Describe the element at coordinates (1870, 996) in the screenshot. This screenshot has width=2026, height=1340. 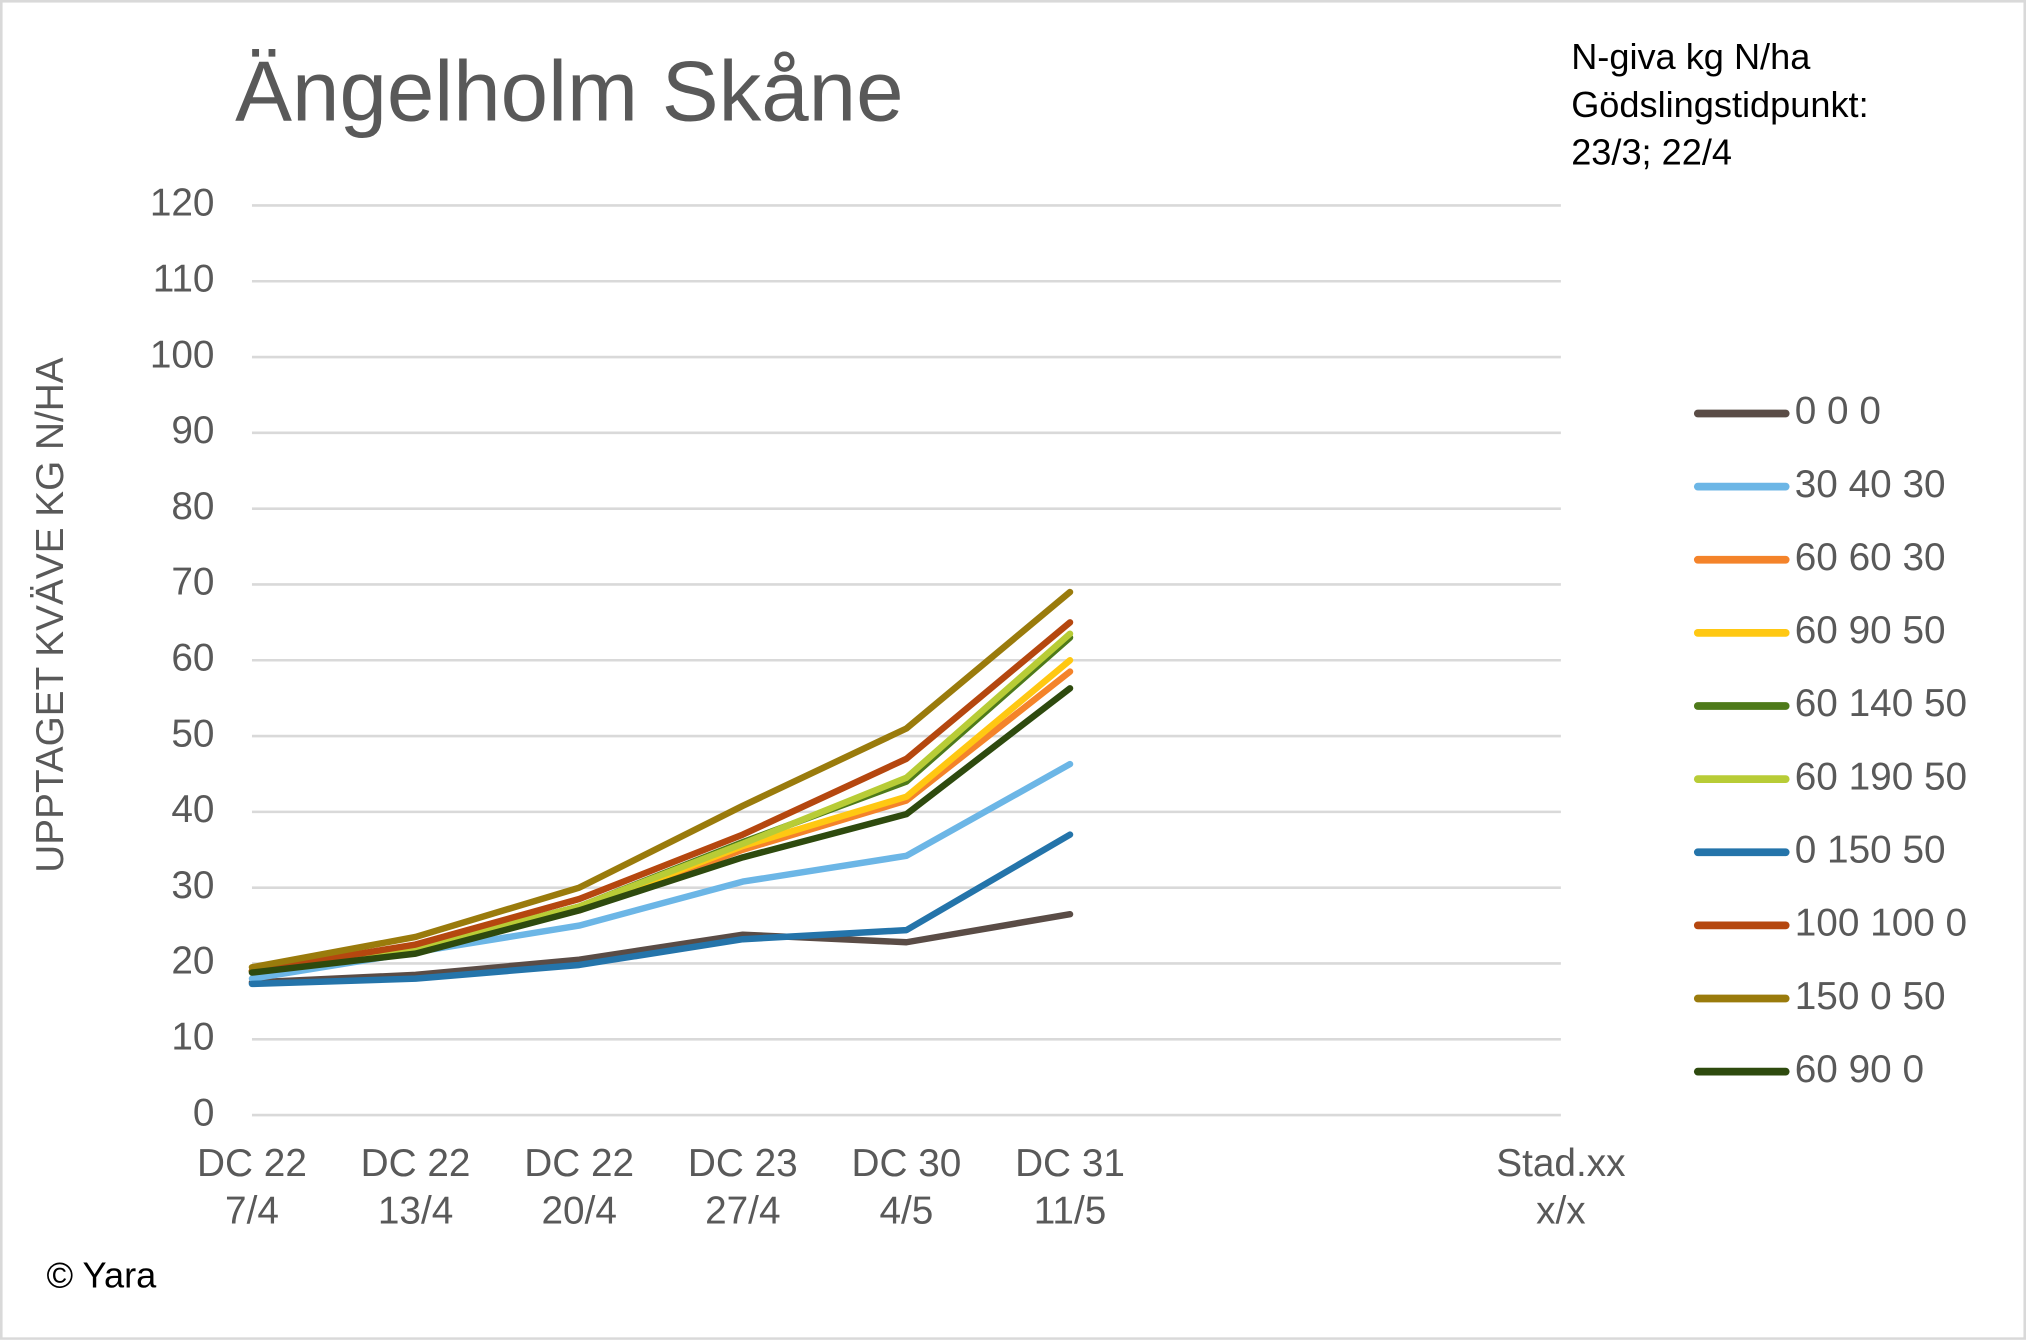
I see `legend-label: 150 0 50` at that location.